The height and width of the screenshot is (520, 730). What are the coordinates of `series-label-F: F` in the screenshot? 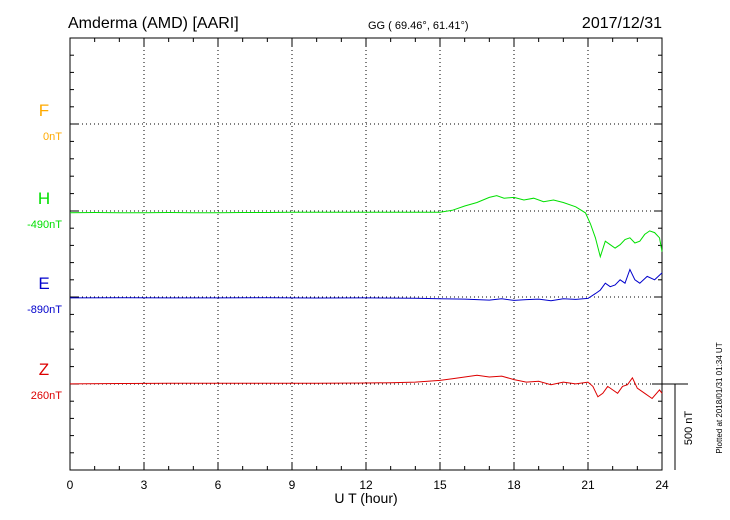 It's located at (44, 110).